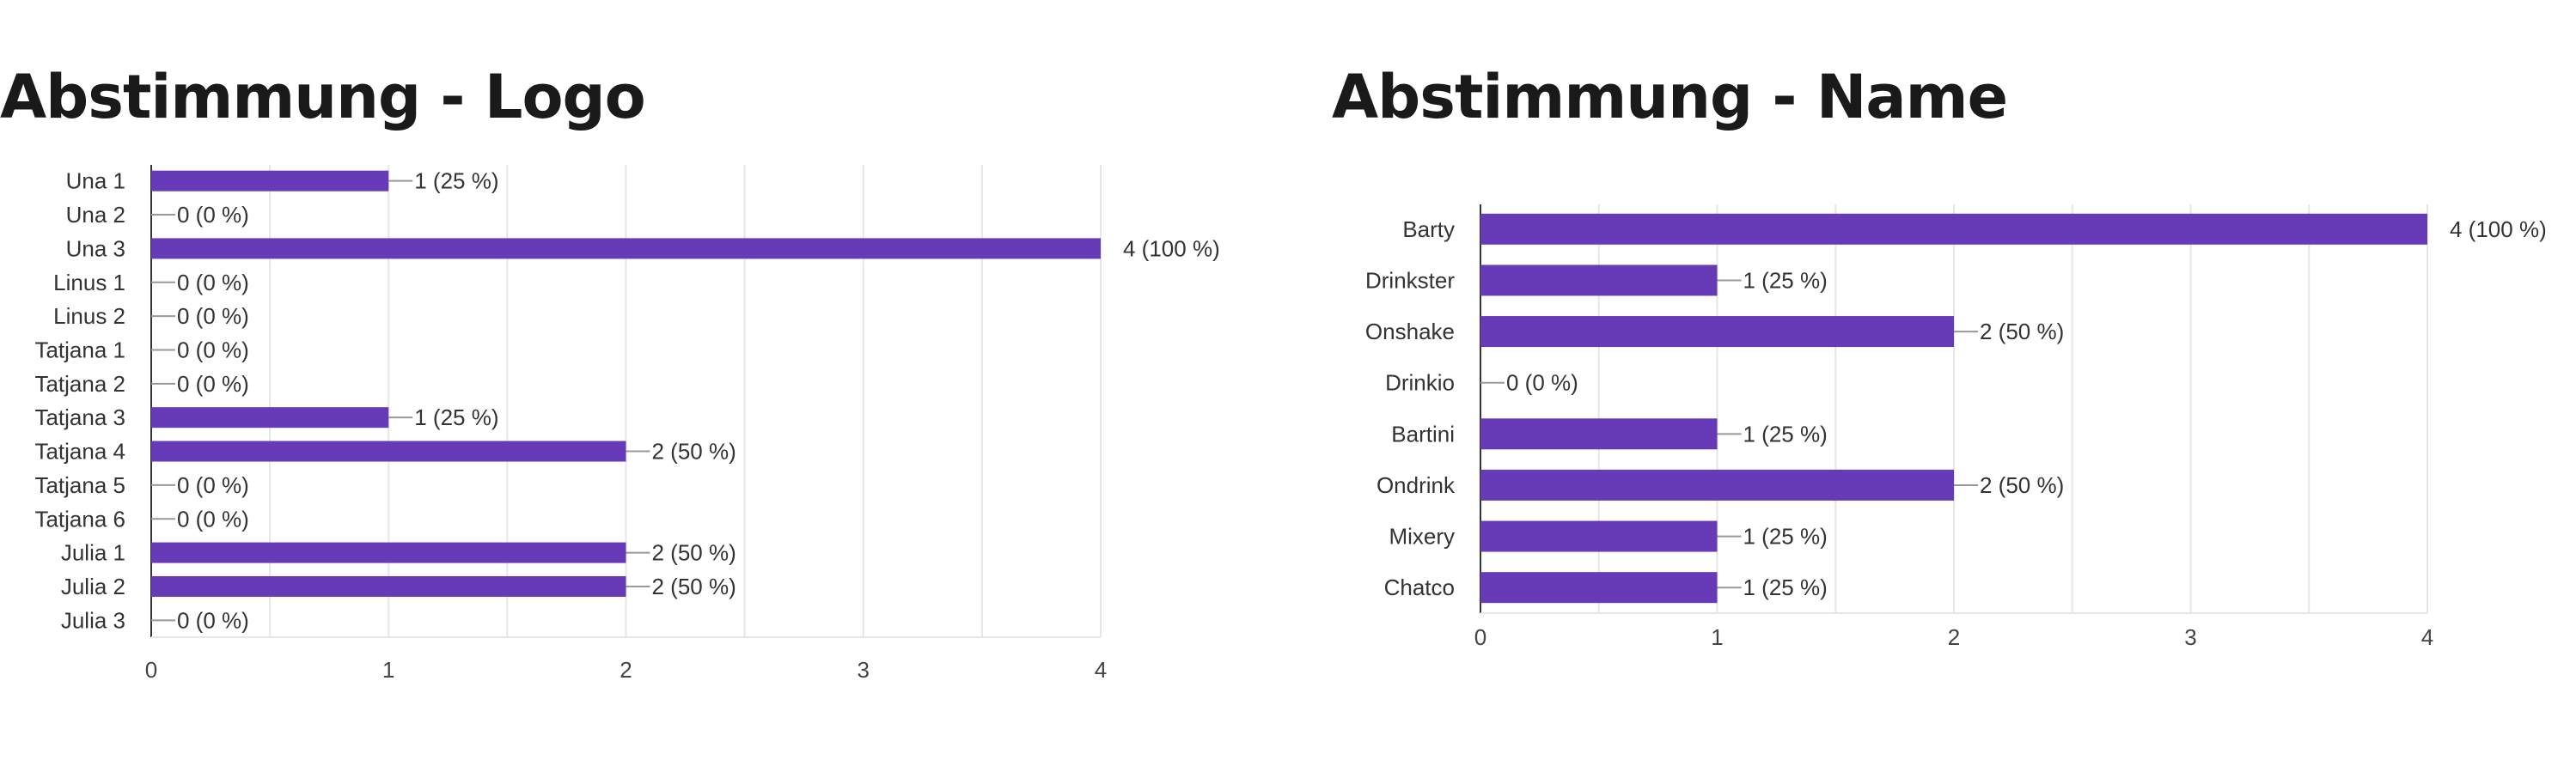 The width and height of the screenshot is (2576, 772). I want to click on category-label: Chatco, so click(1419, 587).